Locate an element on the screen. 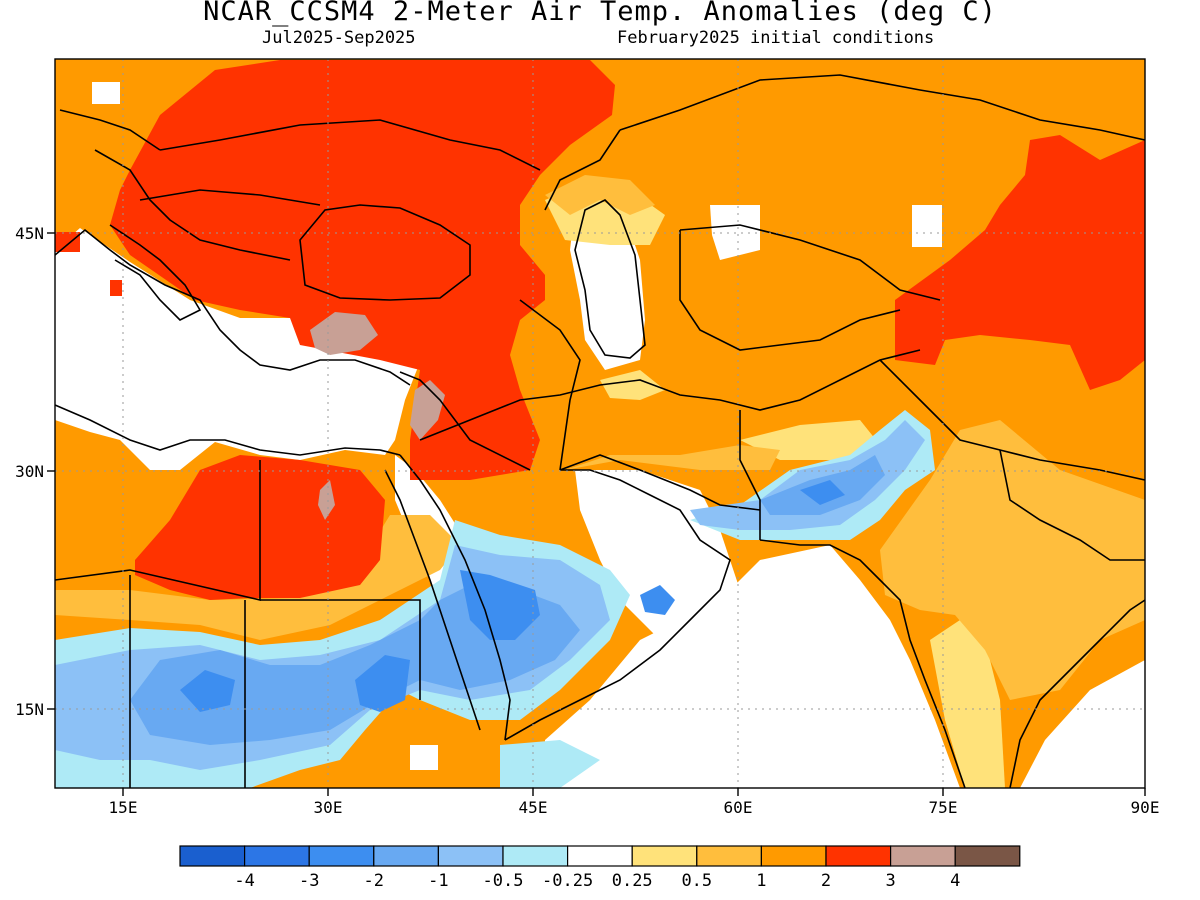 The height and width of the screenshot is (900, 1200). lon-label-45e: 45E is located at coordinates (533, 807).